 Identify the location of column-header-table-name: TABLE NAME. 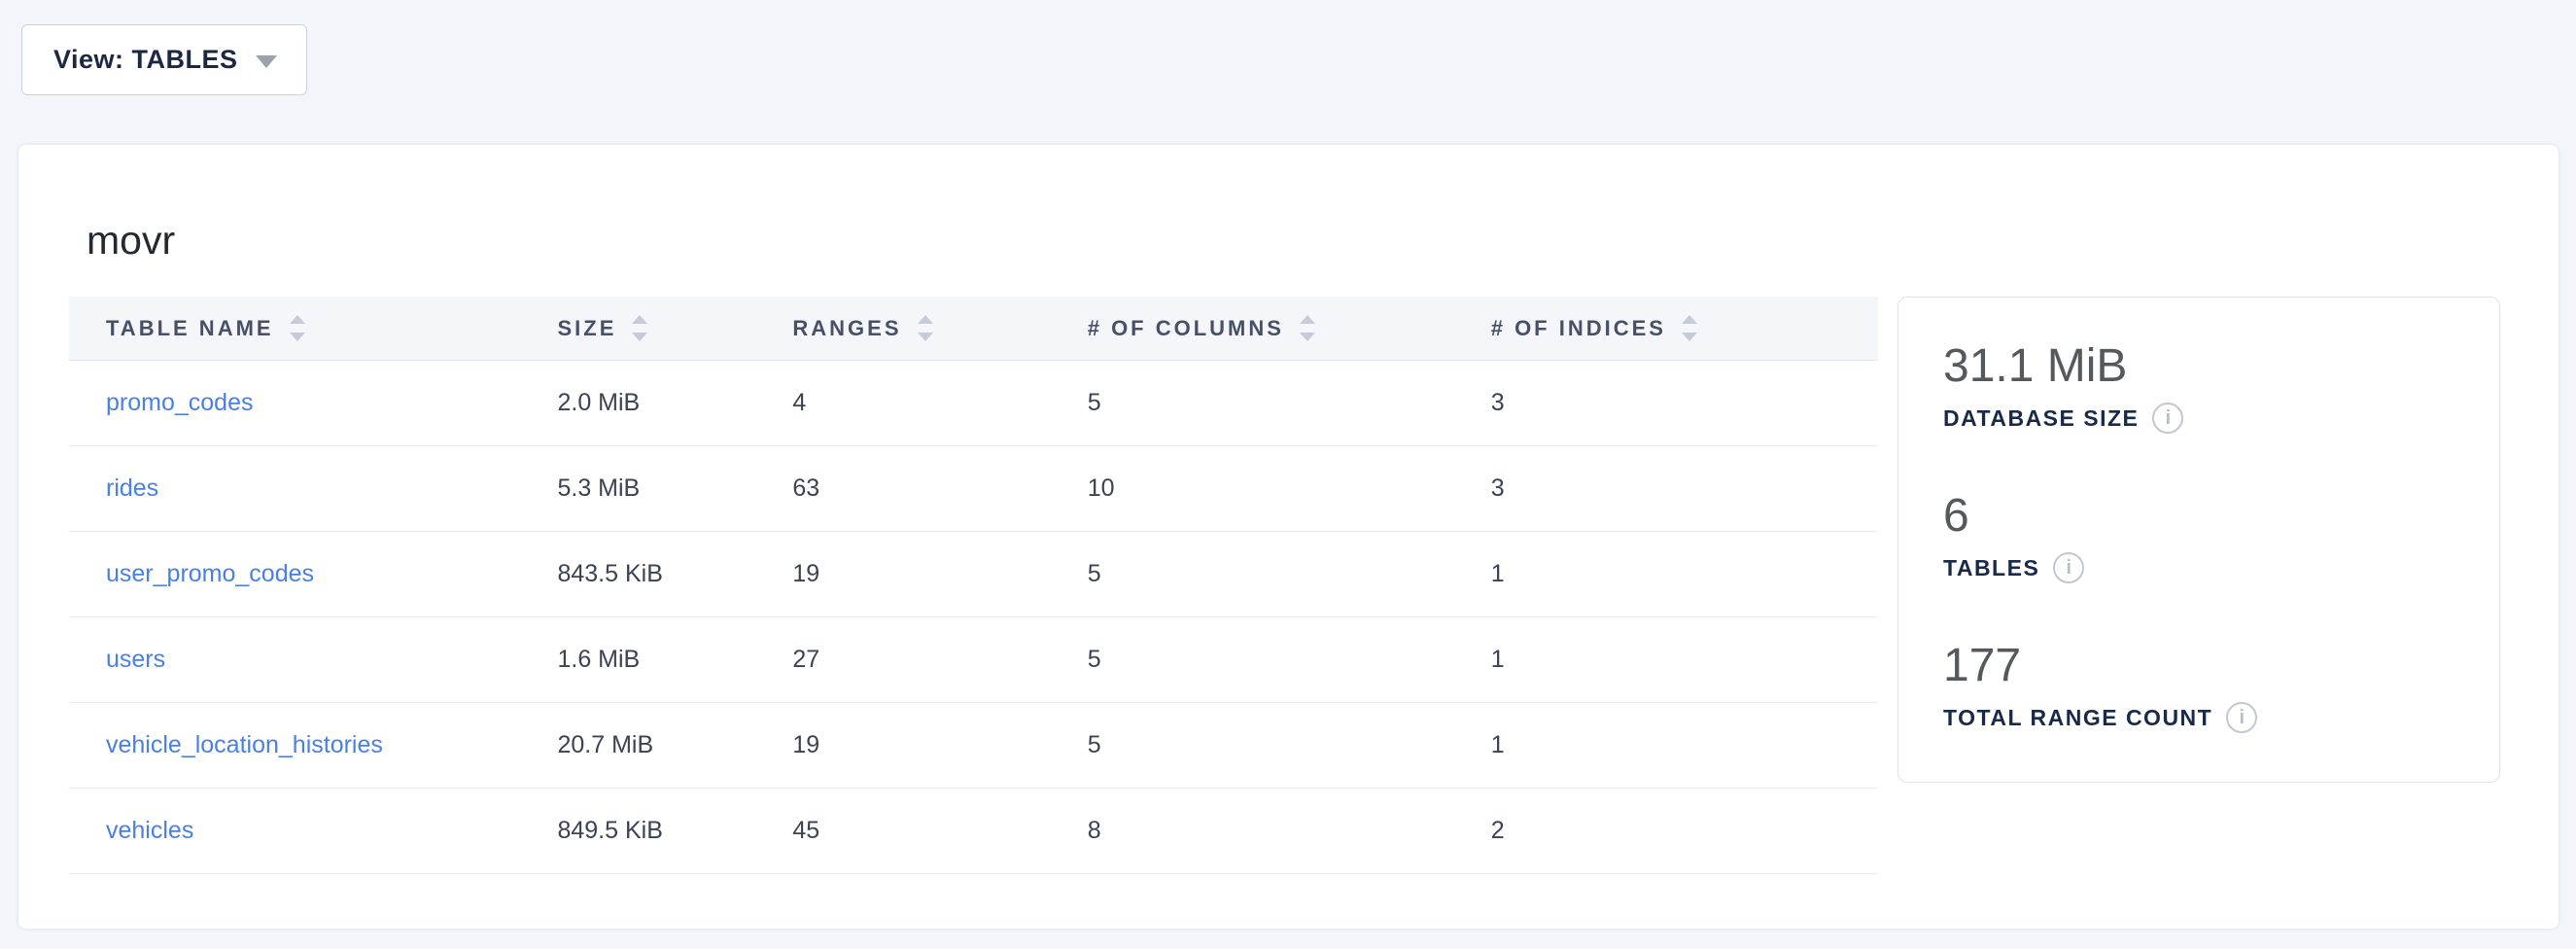
(313, 329).